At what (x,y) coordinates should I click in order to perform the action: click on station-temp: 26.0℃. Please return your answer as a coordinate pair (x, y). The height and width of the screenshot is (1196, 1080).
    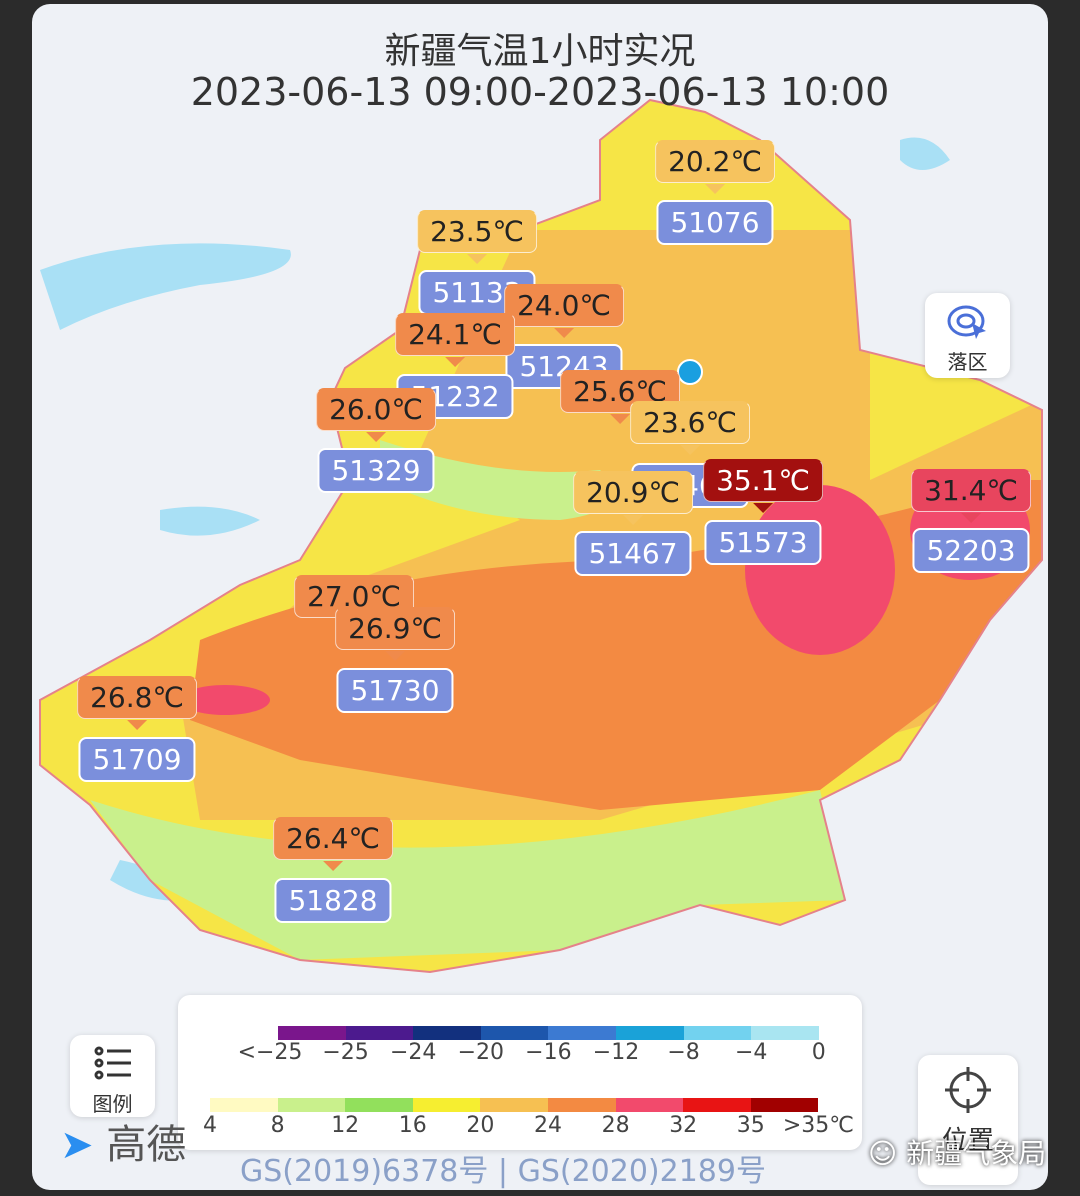
    Looking at the image, I should click on (376, 415).